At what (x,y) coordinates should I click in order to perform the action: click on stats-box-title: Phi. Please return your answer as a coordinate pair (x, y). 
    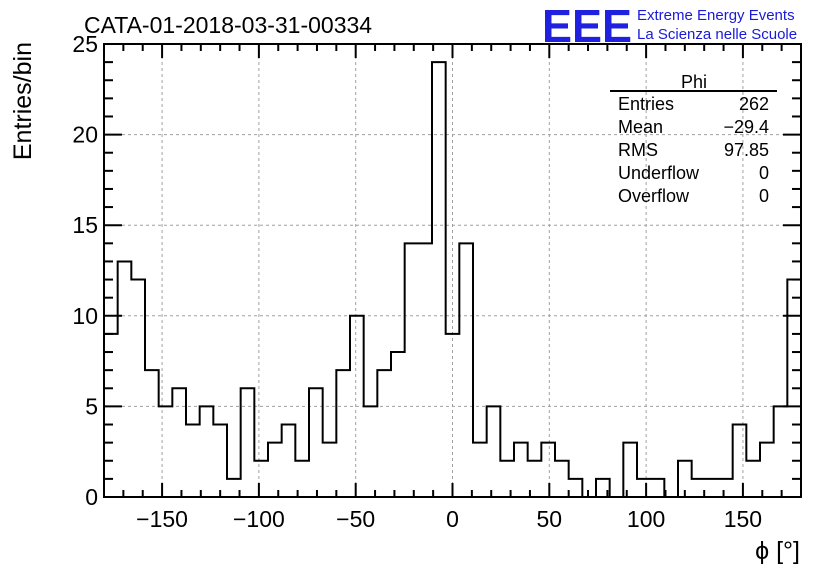
    Looking at the image, I should click on (694, 82).